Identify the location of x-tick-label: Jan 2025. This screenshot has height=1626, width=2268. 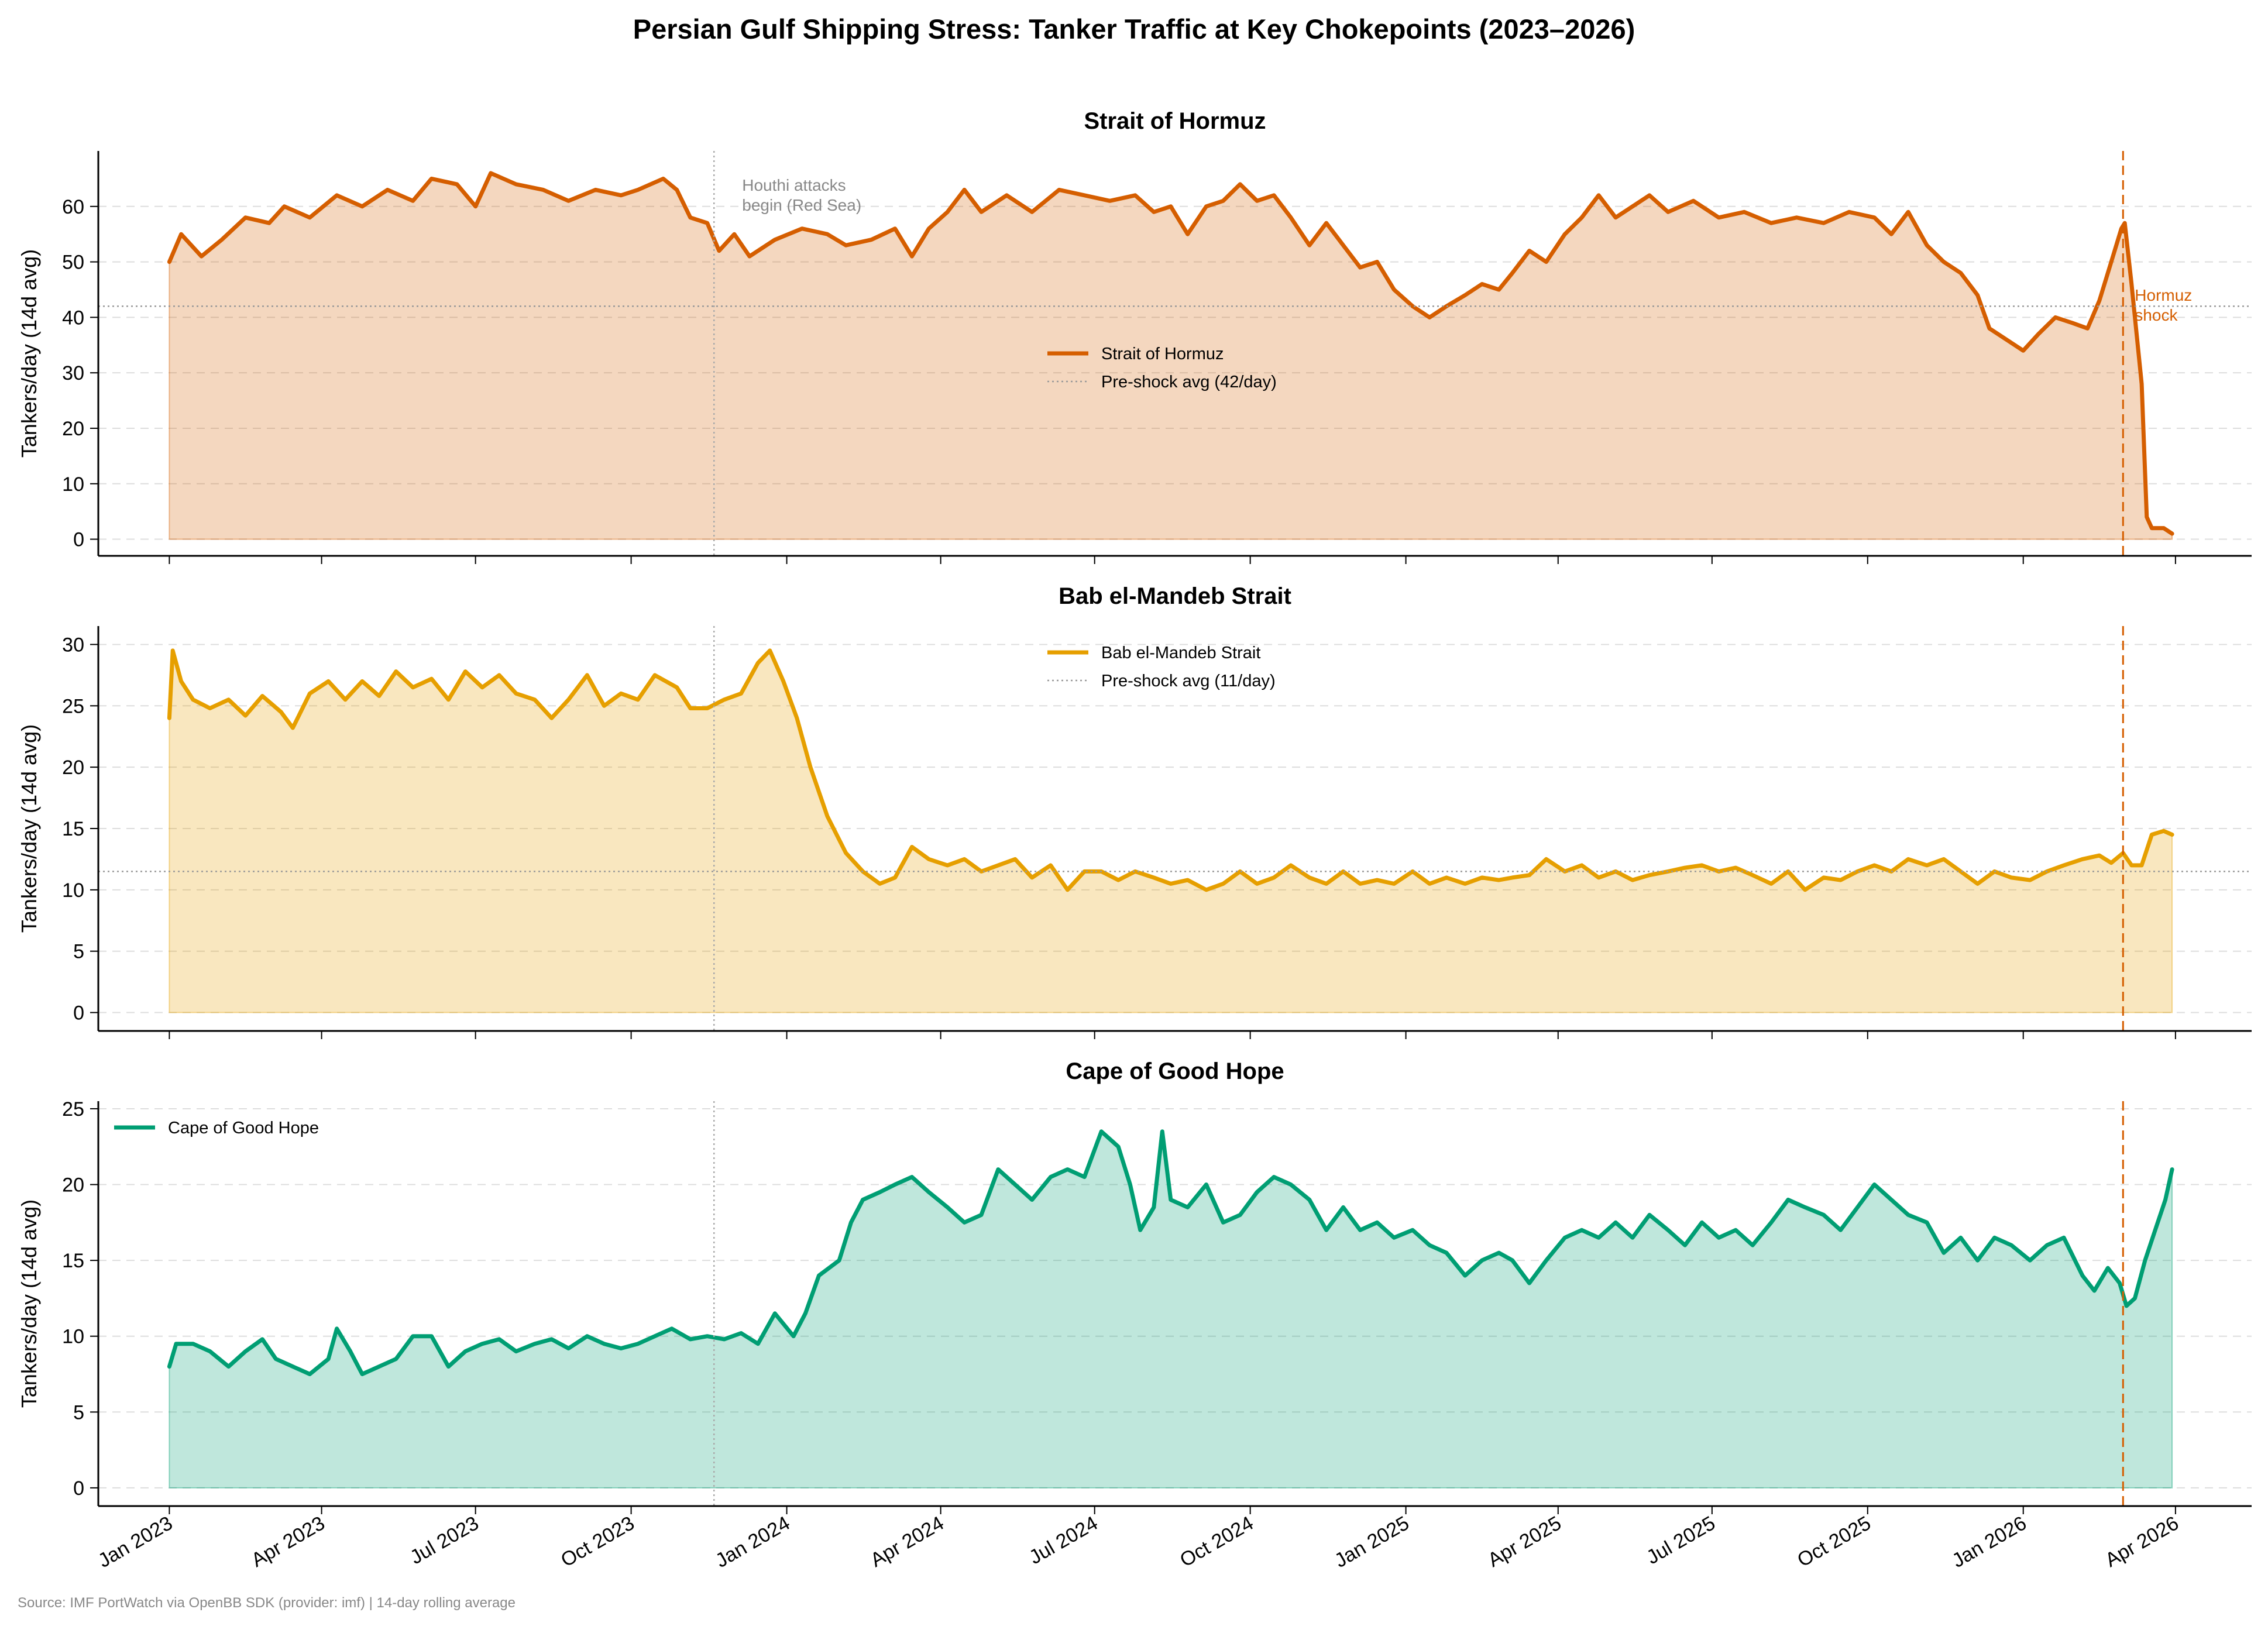
(1372, 1542).